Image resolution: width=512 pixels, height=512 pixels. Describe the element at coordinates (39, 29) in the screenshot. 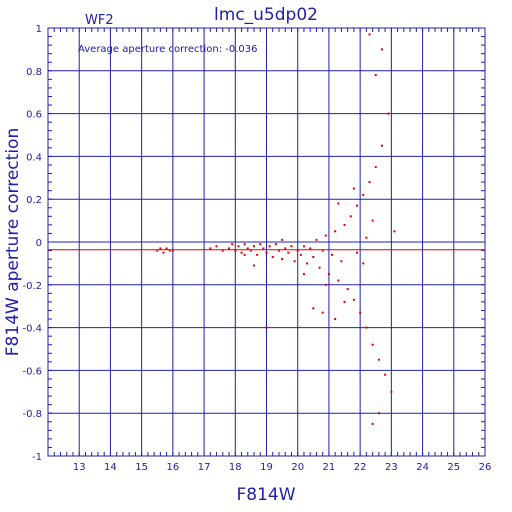

I see `y-tick-label: 1` at that location.